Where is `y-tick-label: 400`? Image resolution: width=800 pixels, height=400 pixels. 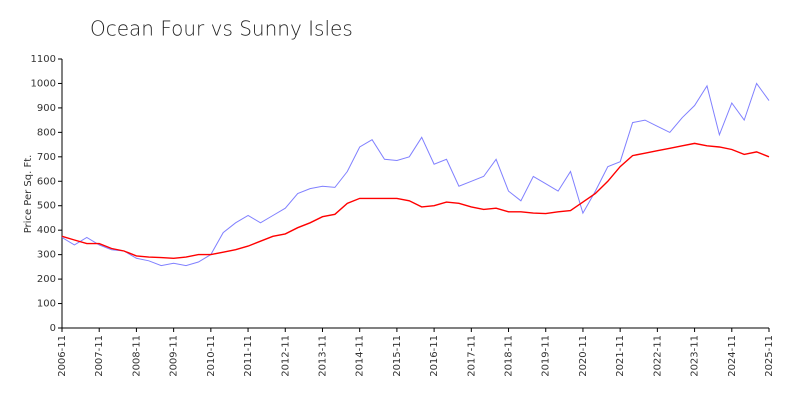 y-tick-label: 400 is located at coordinates (46, 230).